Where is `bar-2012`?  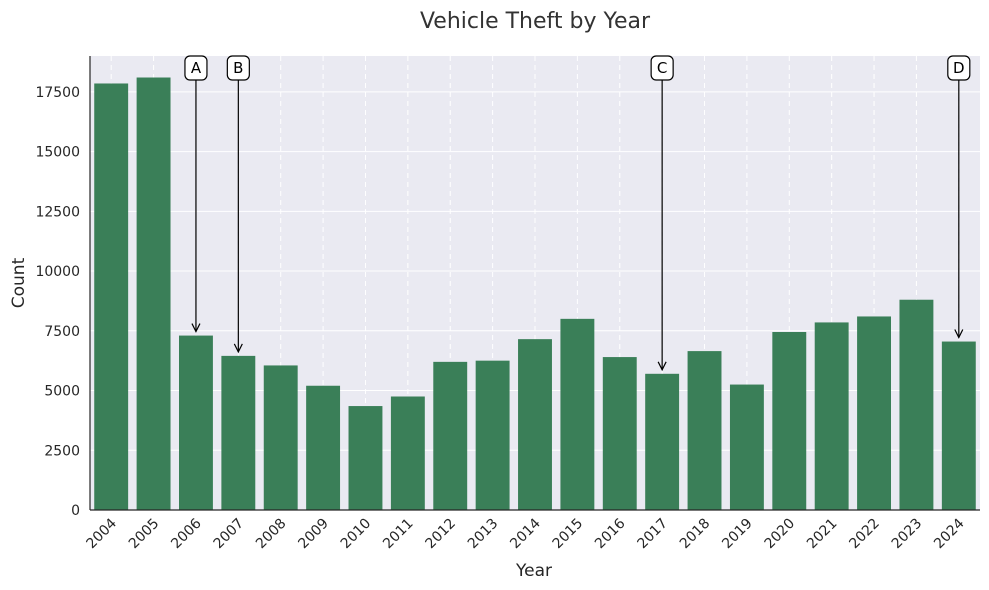
bar-2012 is located at coordinates (450, 435).